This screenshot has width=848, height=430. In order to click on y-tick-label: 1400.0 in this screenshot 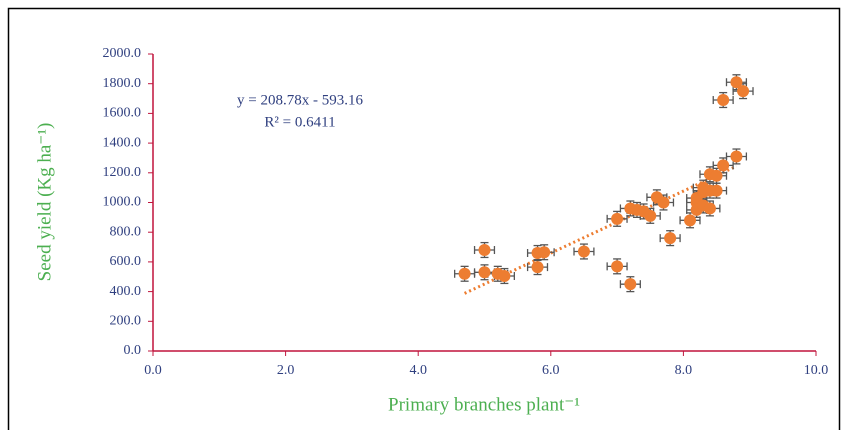, I will do `click(122, 142)`.